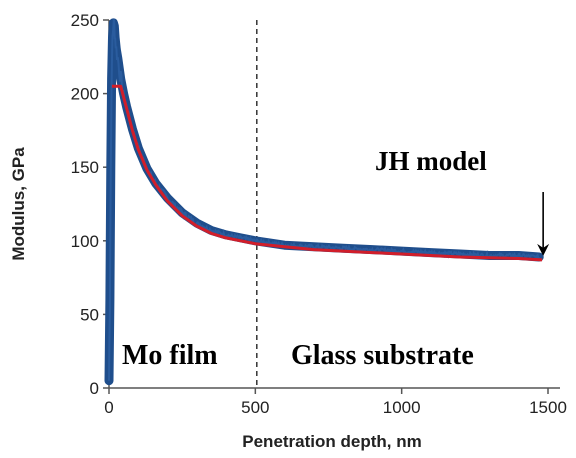 The image size is (576, 458). What do you see at coordinates (543, 249) in the screenshot?
I see `arrow-head` at bounding box center [543, 249].